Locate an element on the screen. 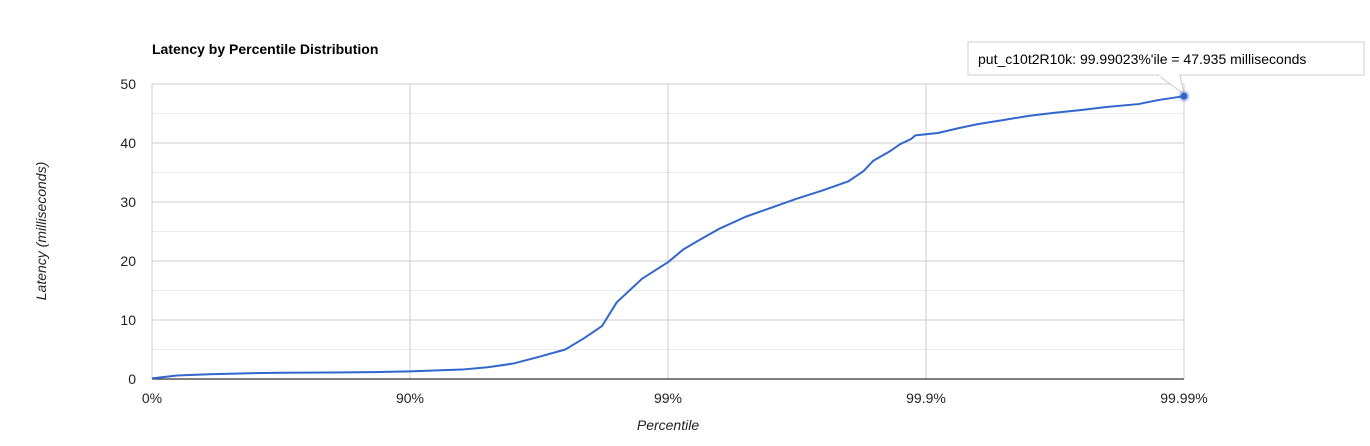  tooltip-pointer is located at coordinates (1170, 85).